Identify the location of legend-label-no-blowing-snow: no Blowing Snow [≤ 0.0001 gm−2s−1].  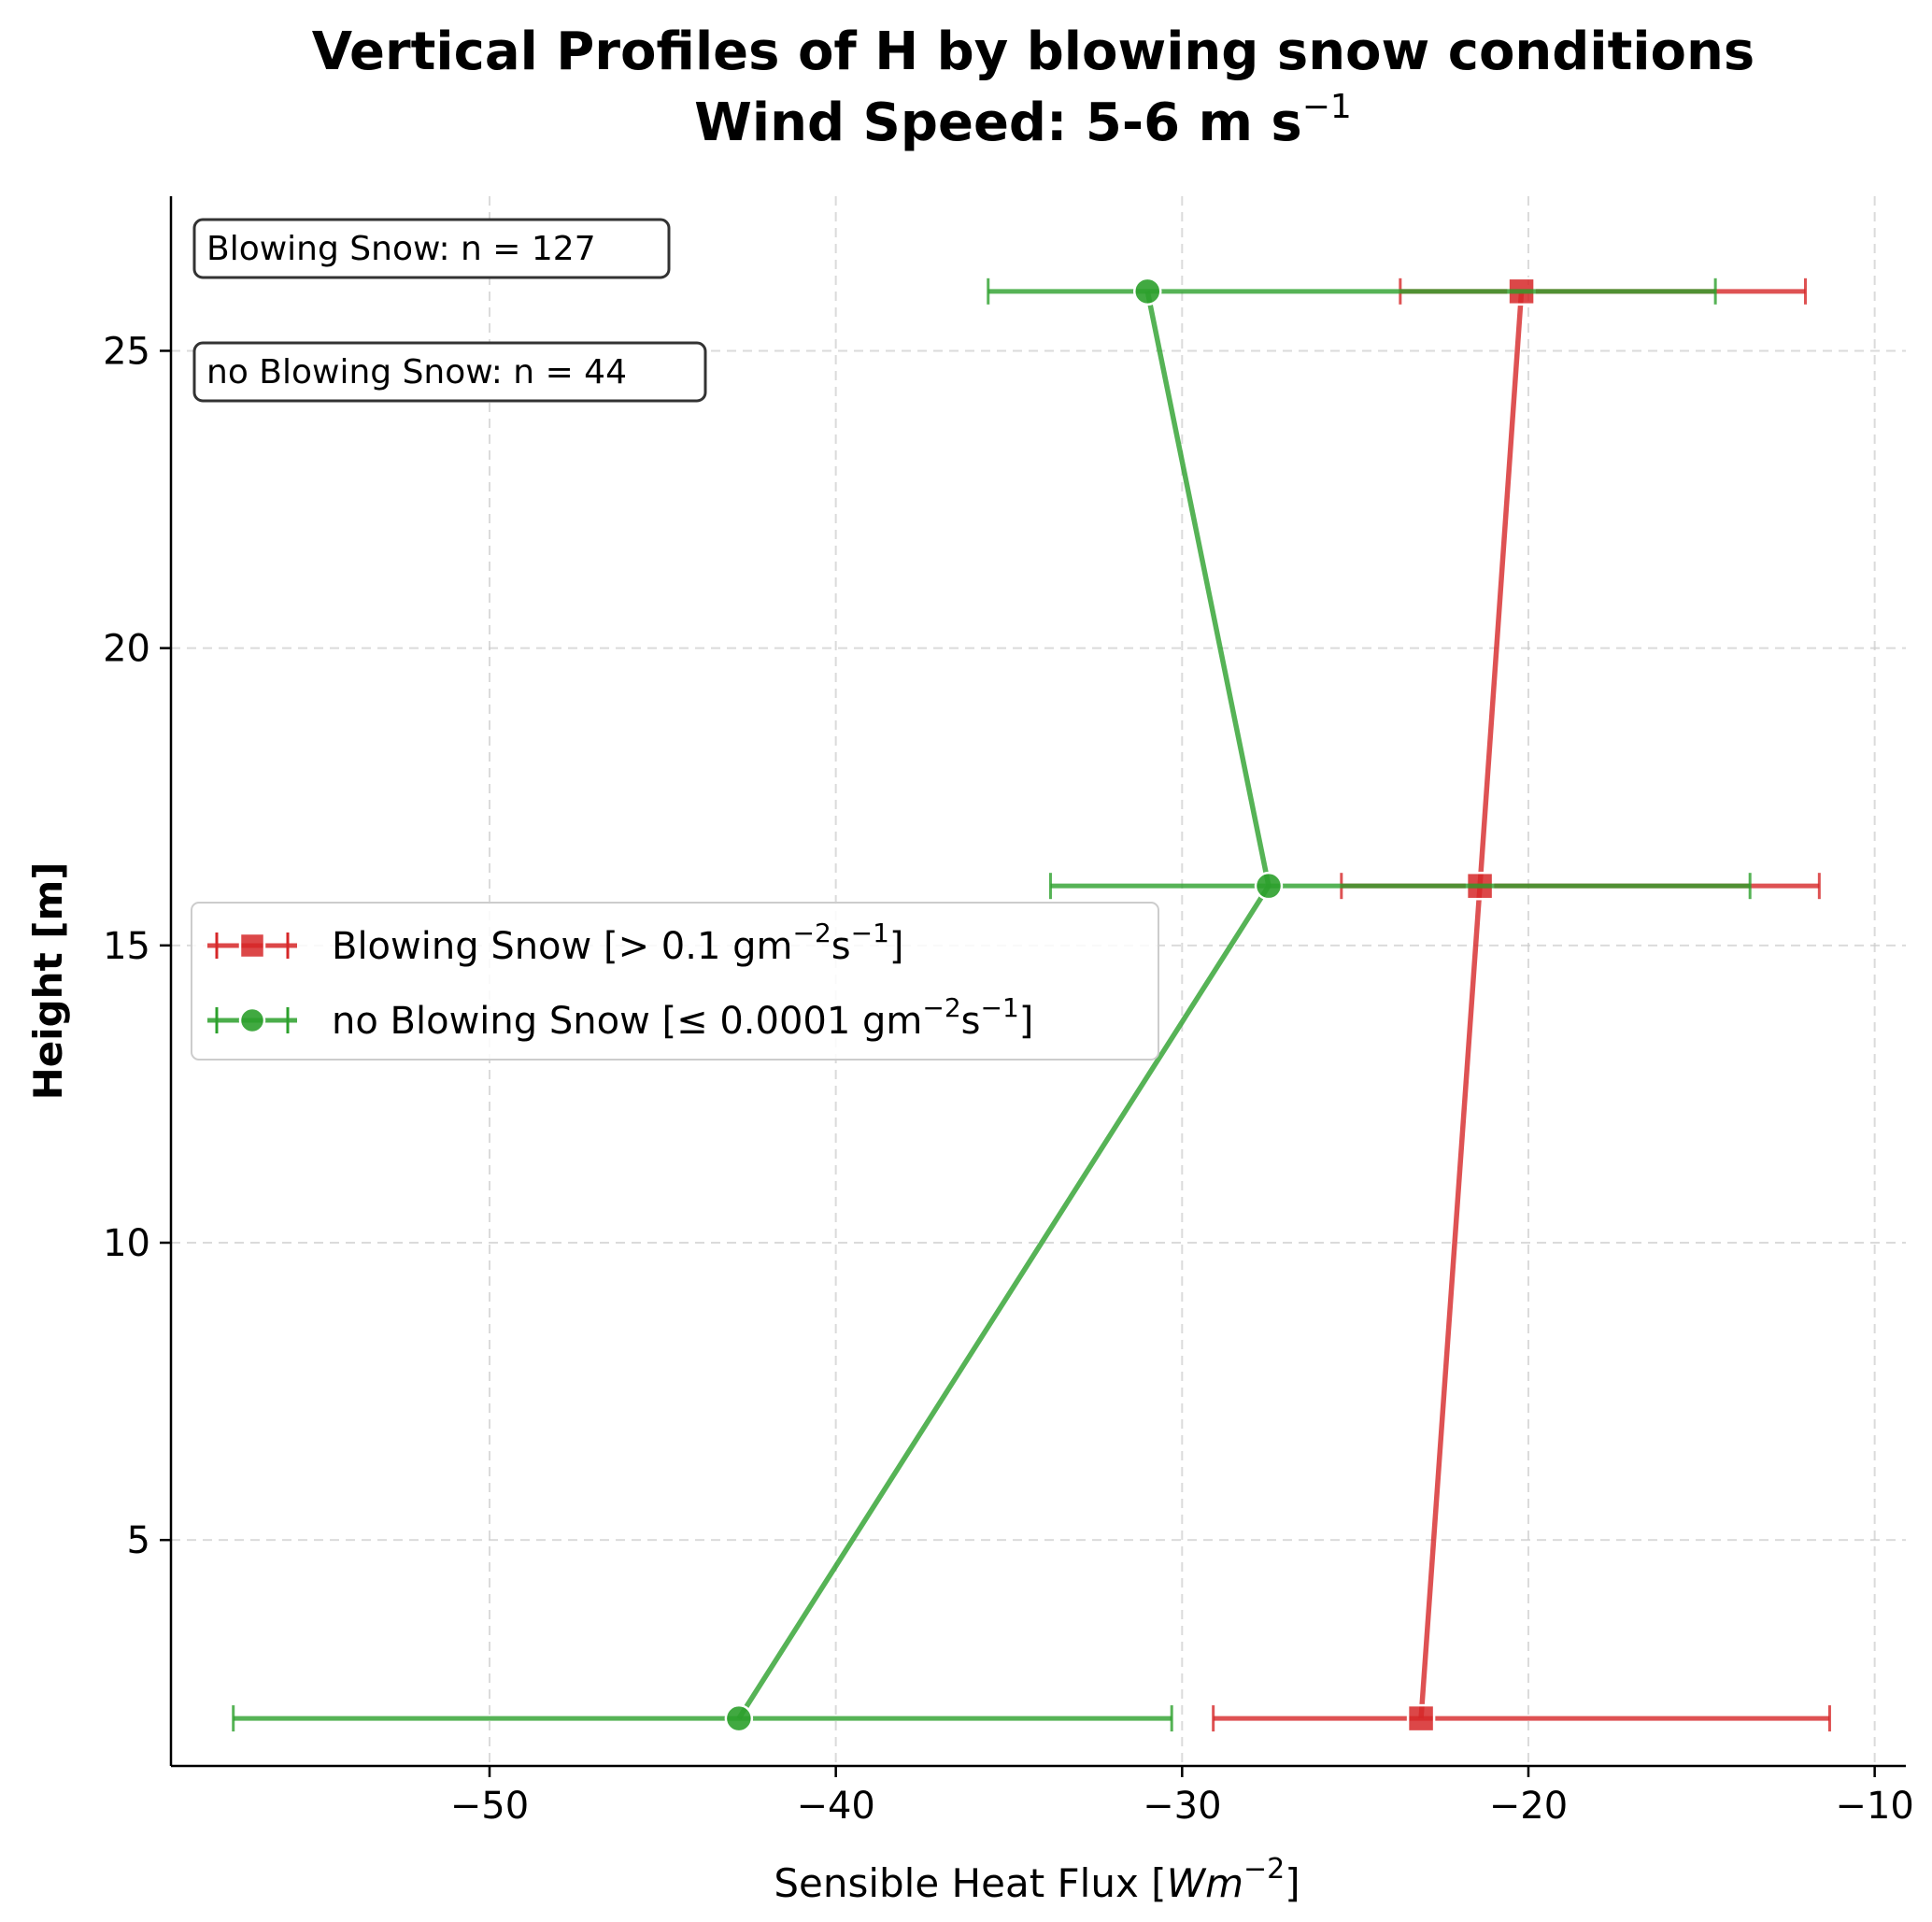
(682, 1017).